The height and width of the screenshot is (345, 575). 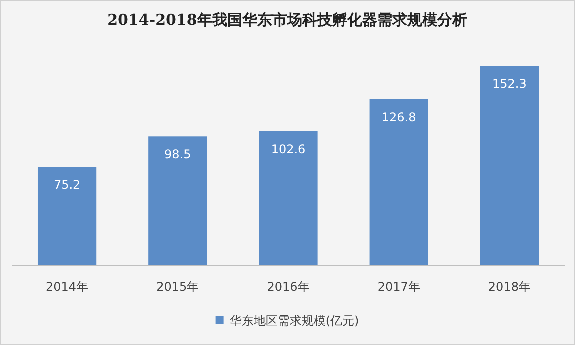 What do you see at coordinates (178, 155) in the screenshot?
I see `data-label: 98.5` at bounding box center [178, 155].